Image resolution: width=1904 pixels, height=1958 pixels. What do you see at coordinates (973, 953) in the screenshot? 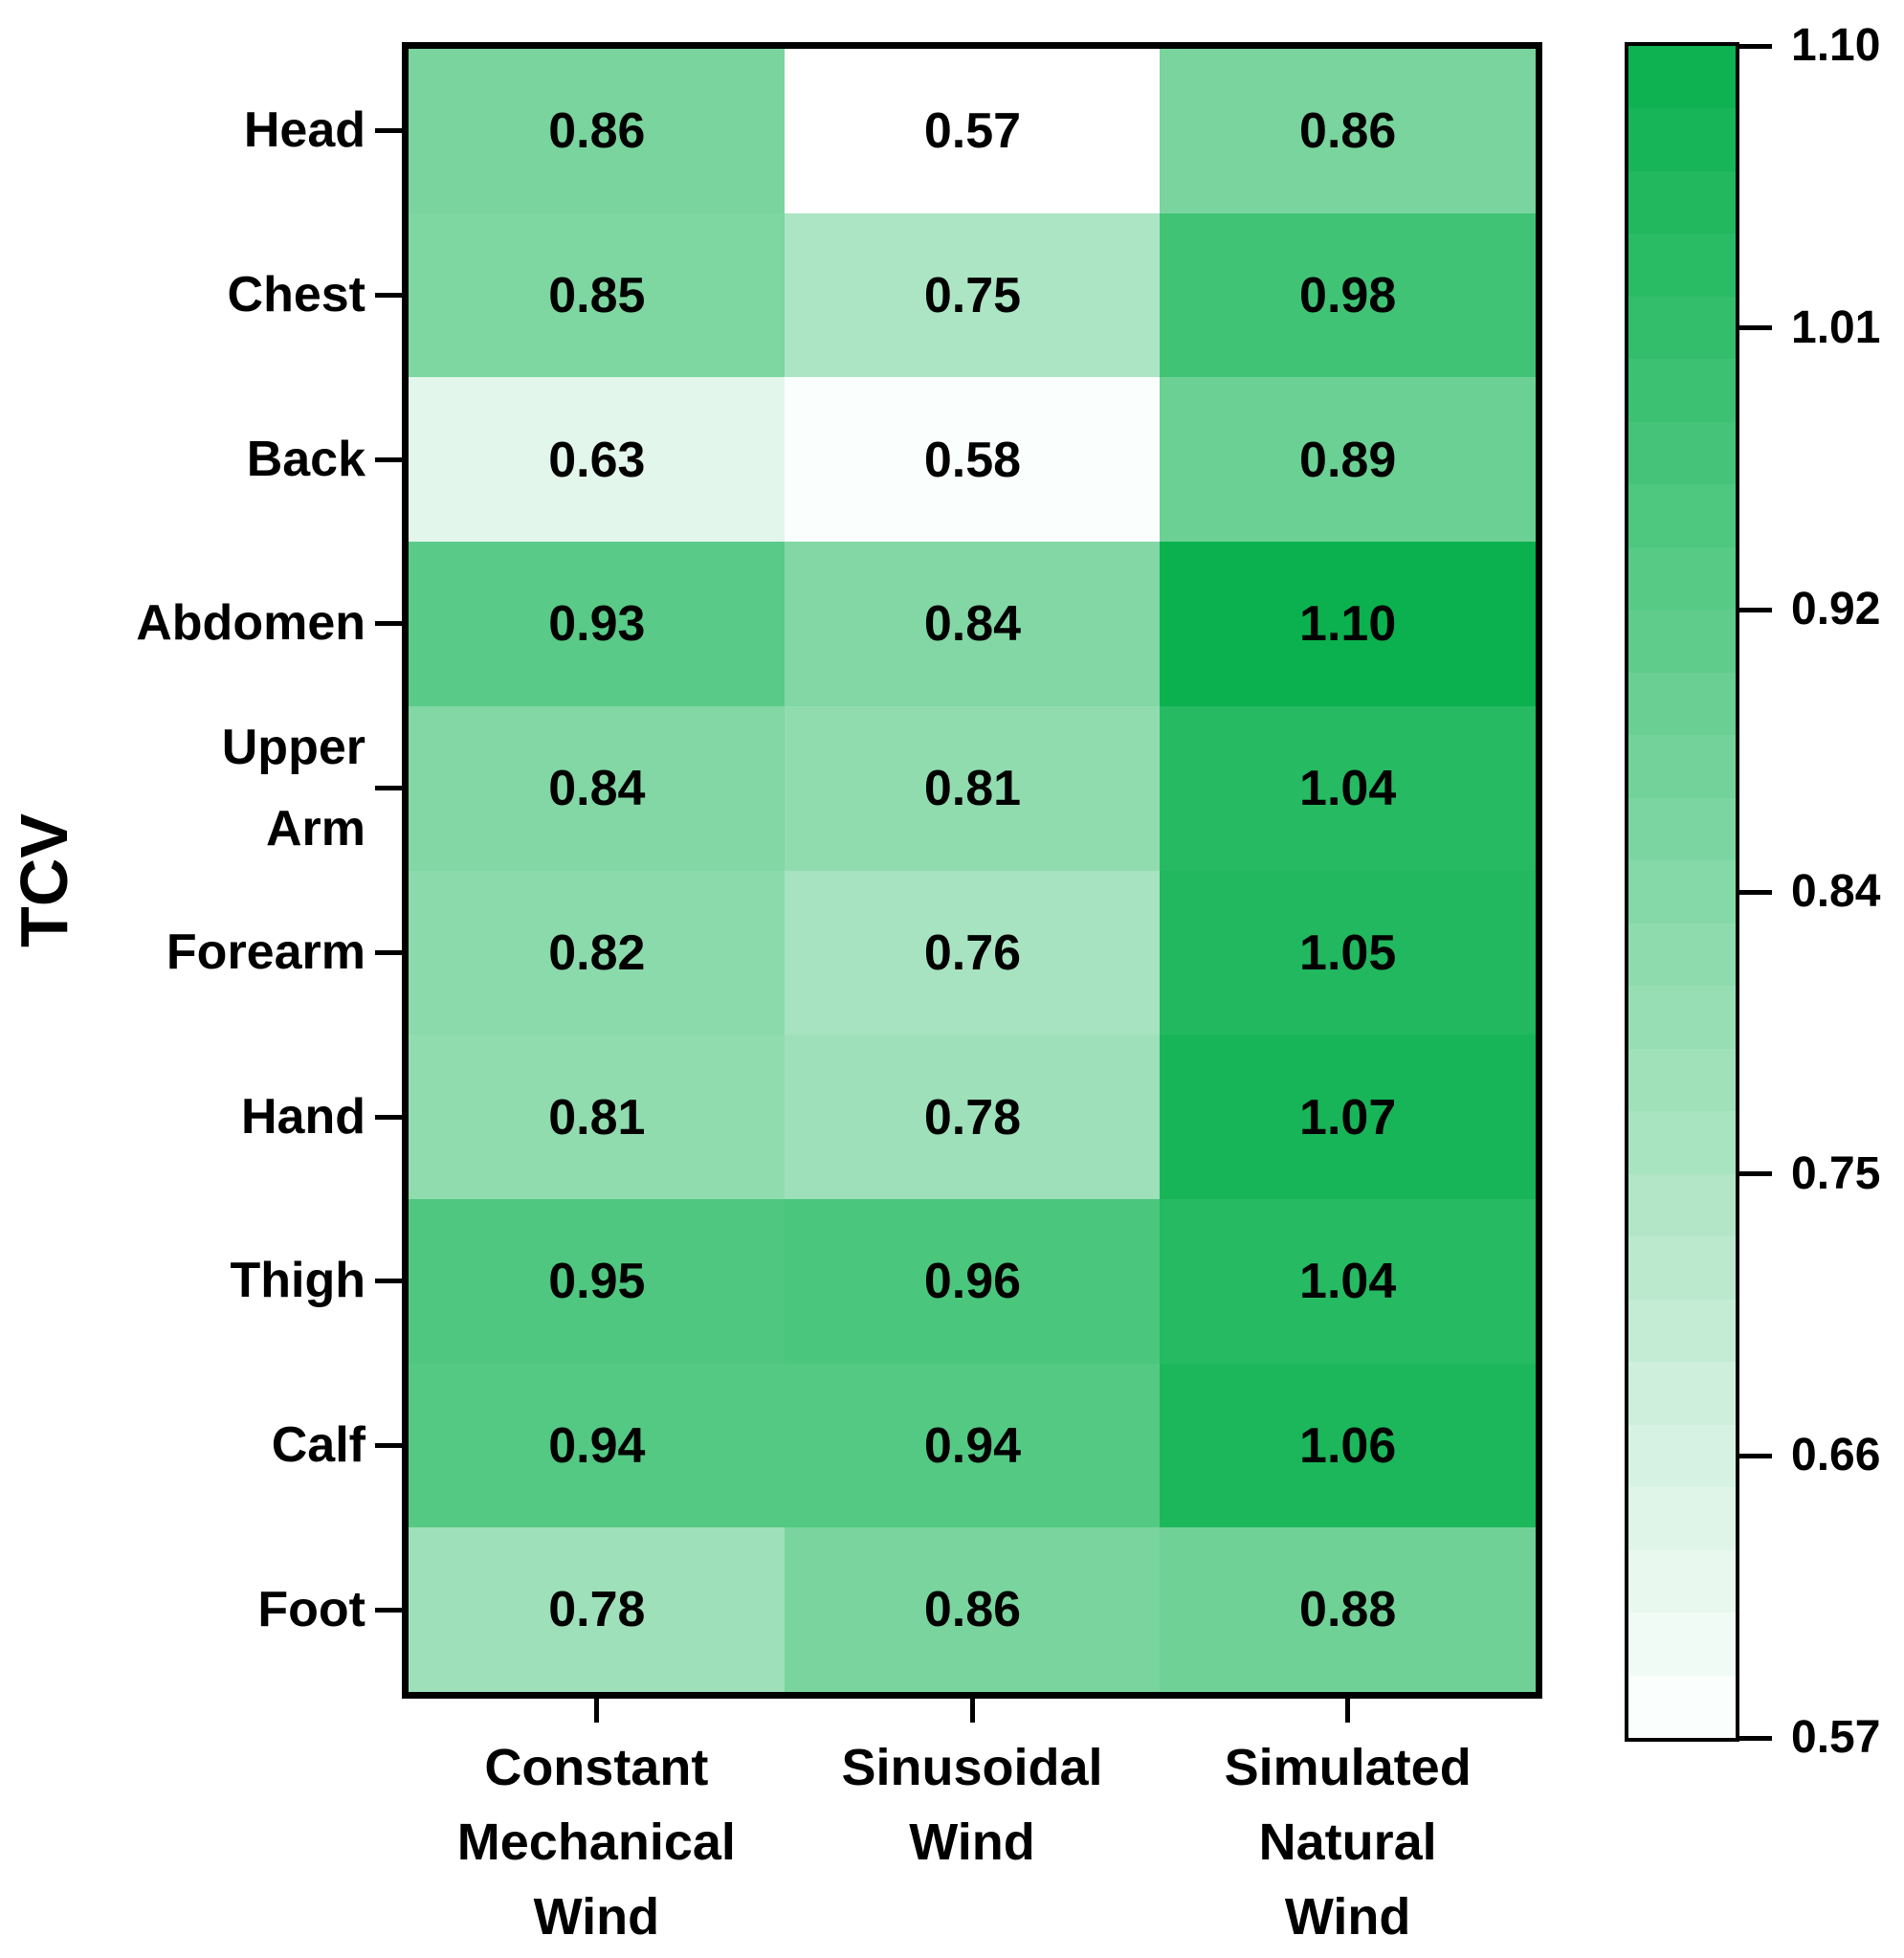
I see `heatmap-cell: 0.76` at bounding box center [973, 953].